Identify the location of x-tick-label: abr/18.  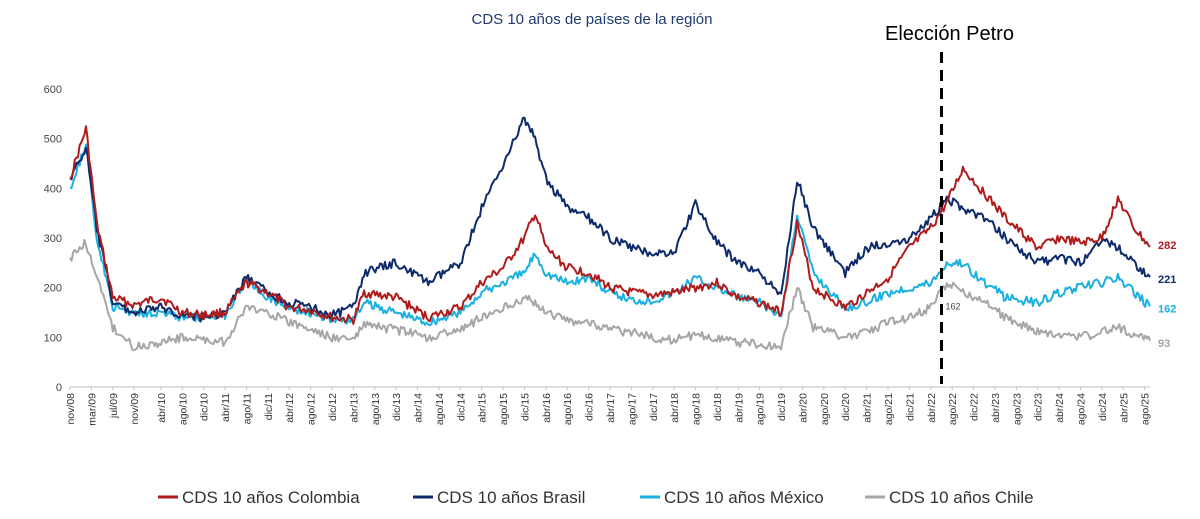
(675, 408).